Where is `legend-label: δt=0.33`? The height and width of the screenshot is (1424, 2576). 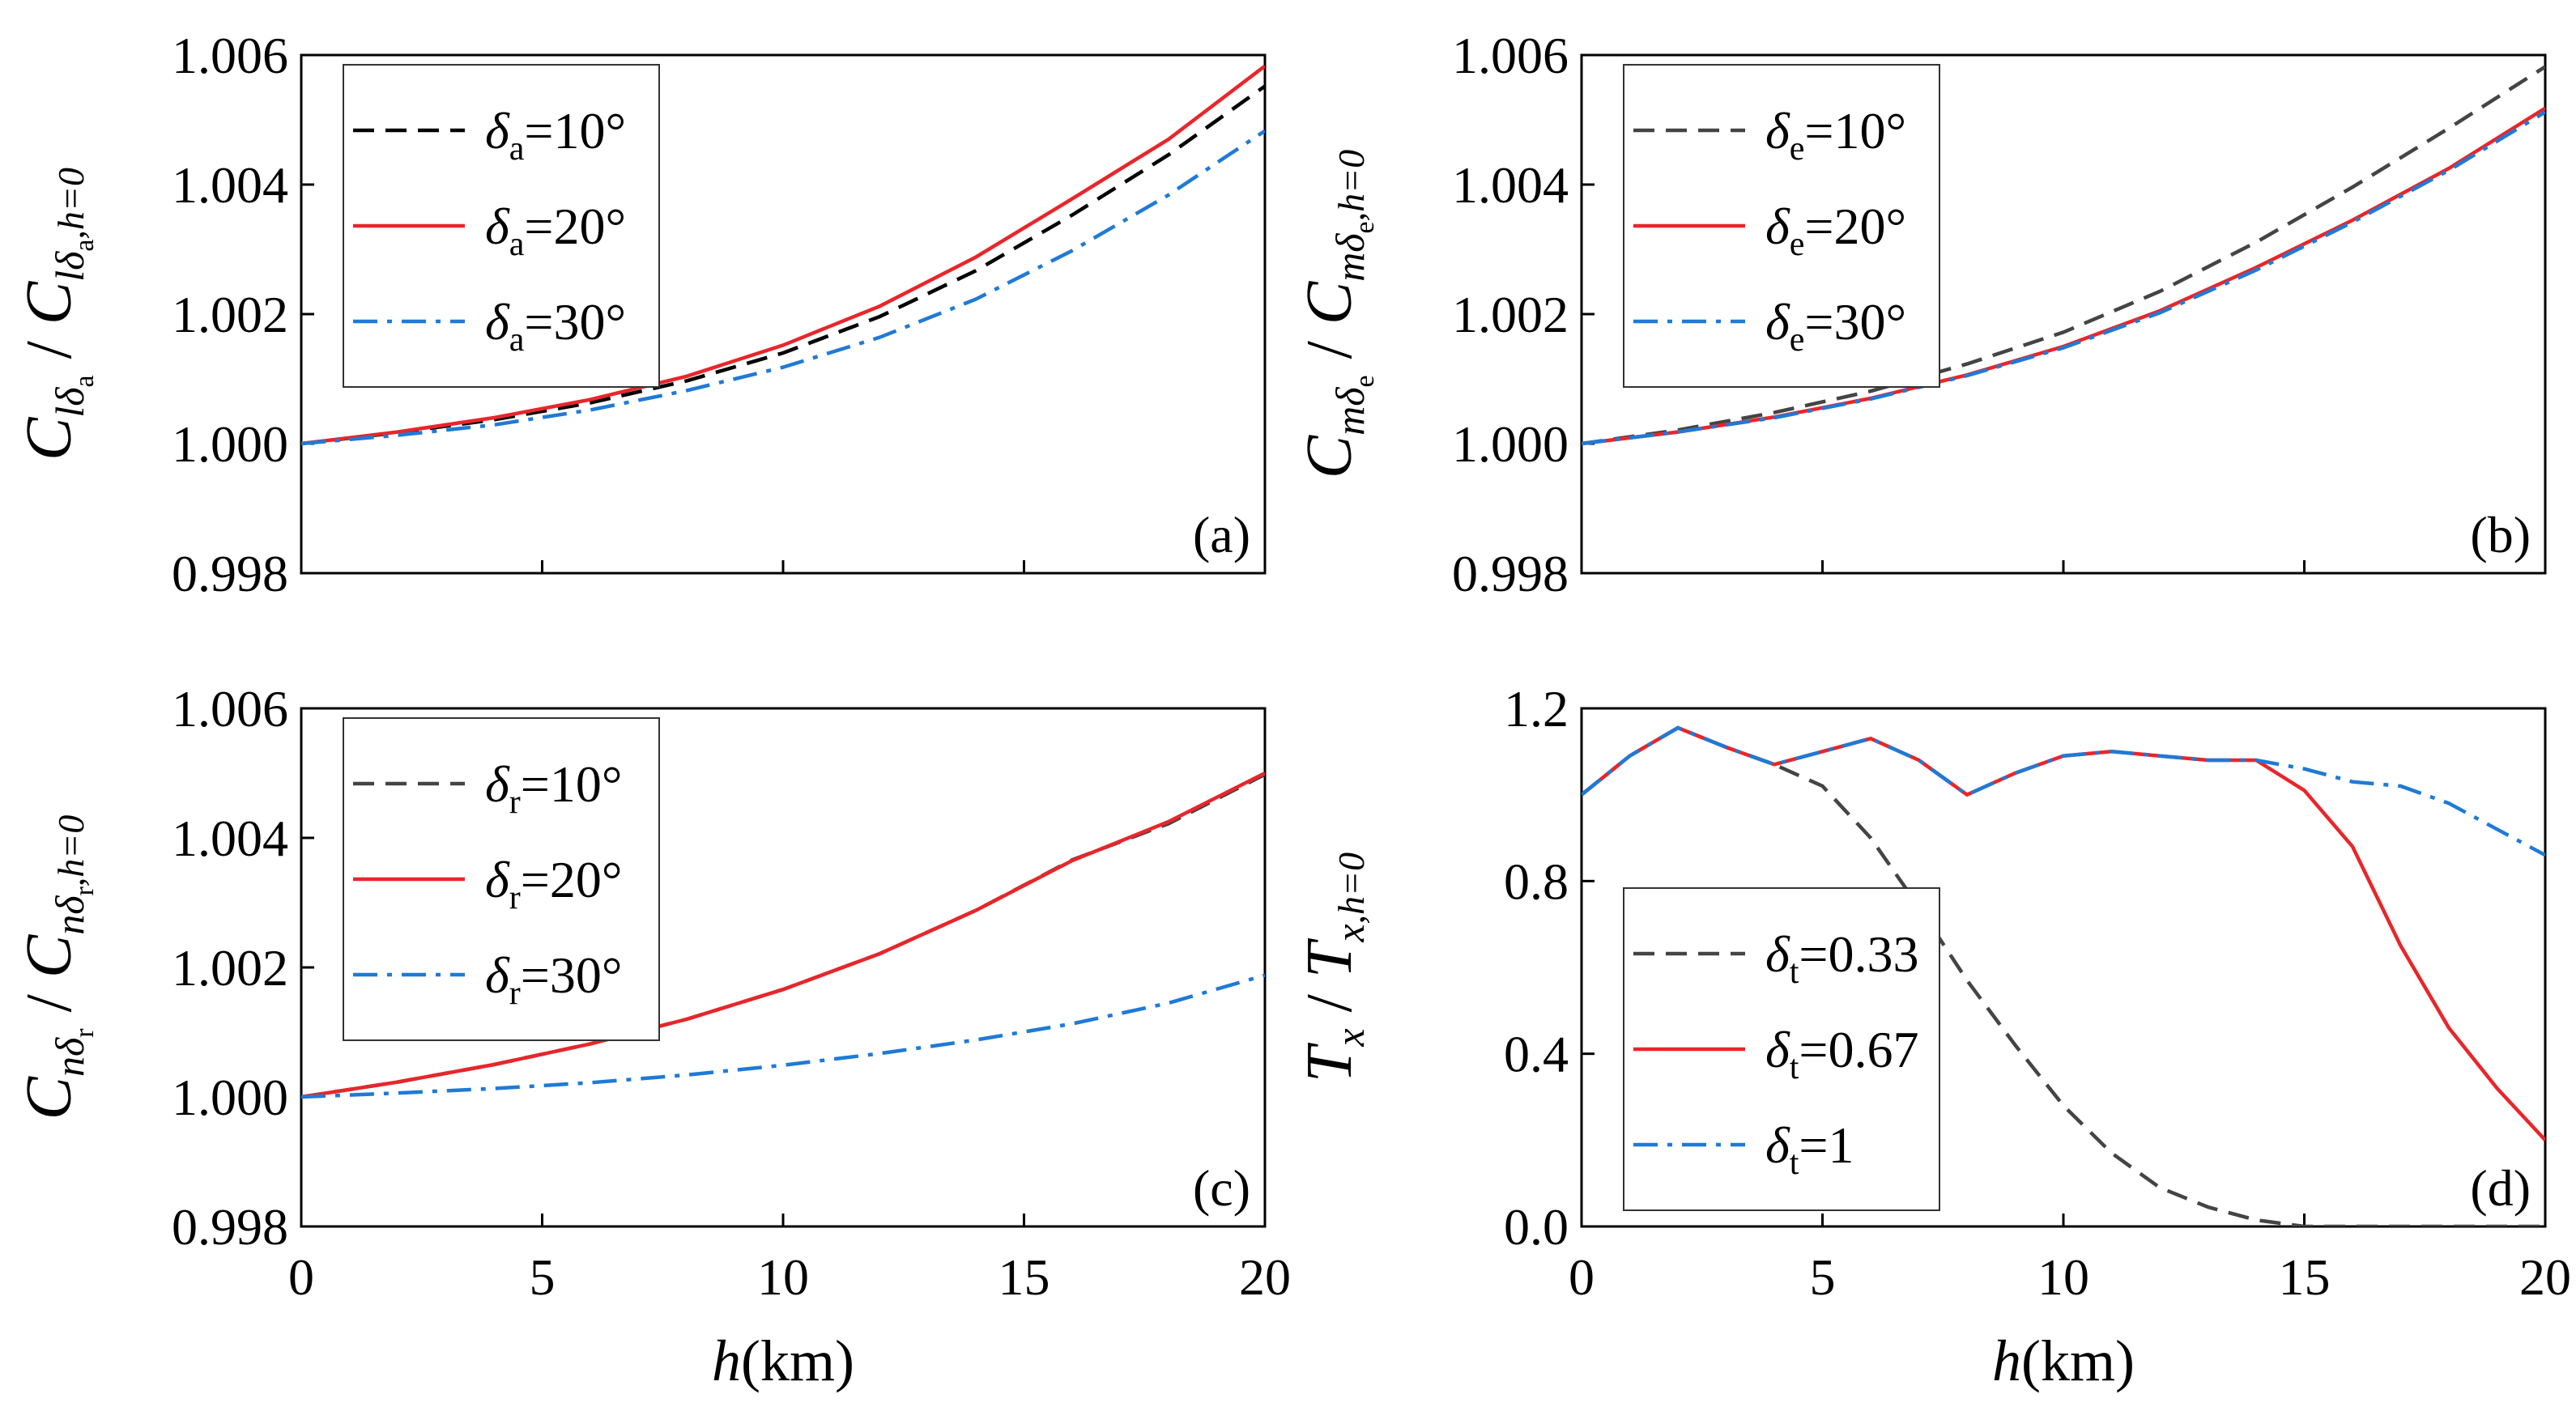 legend-label: δt=0.33 is located at coordinates (1842, 958).